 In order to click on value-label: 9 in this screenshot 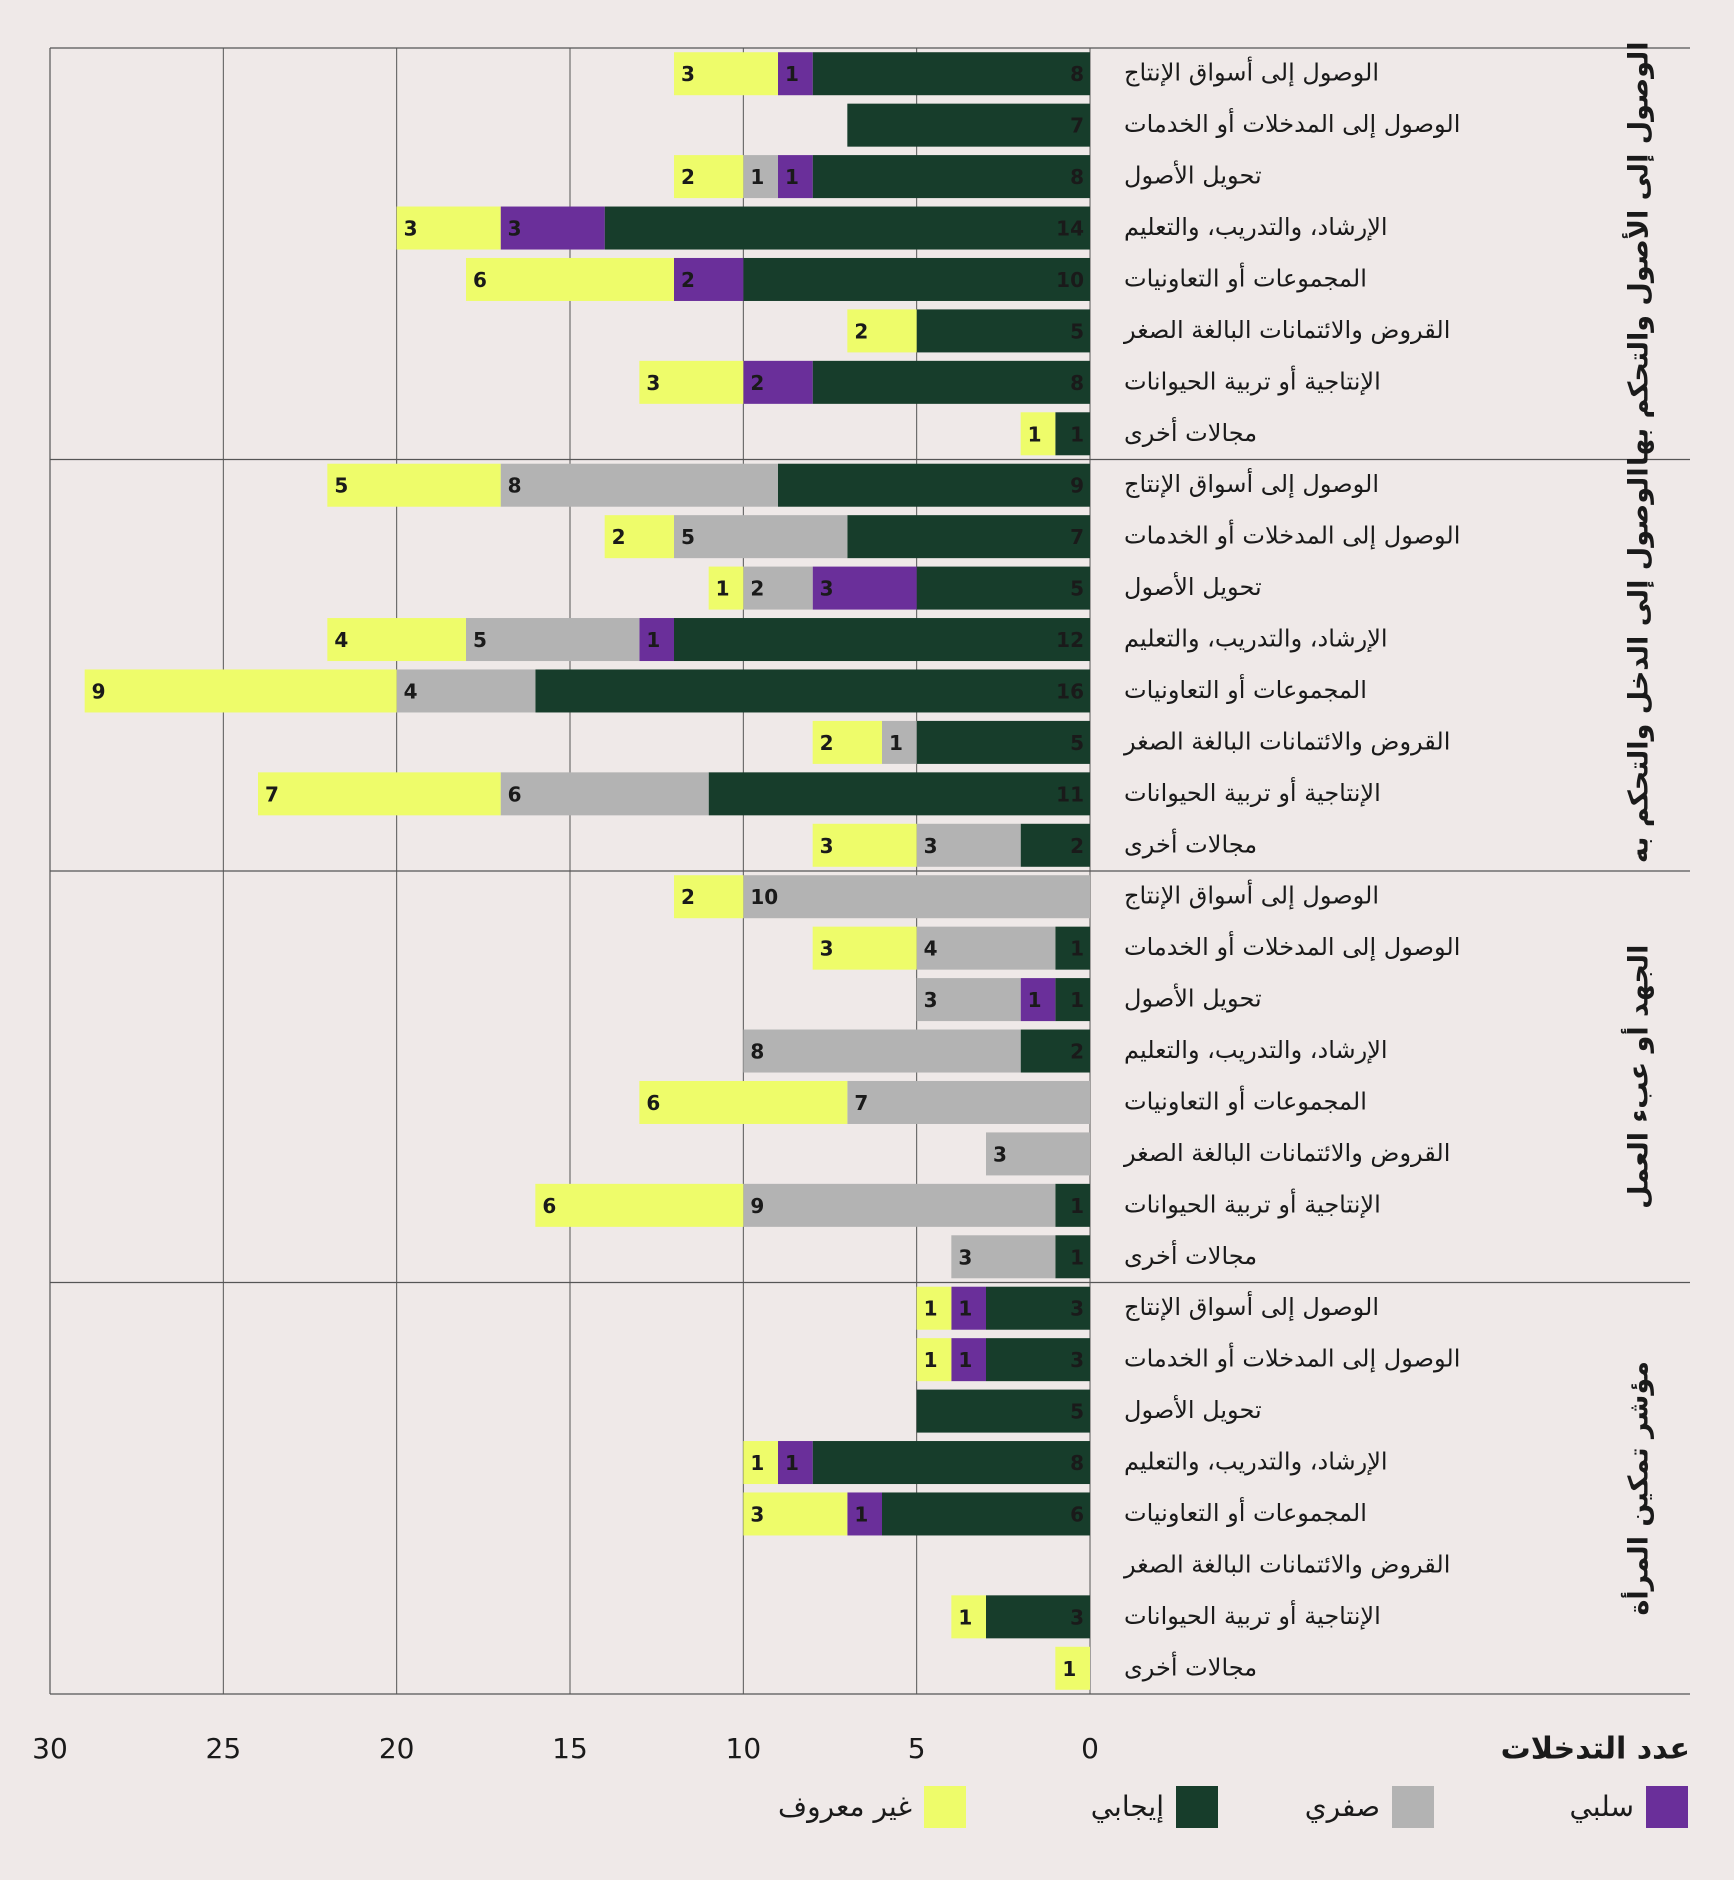, I will do `click(757, 1206)`.